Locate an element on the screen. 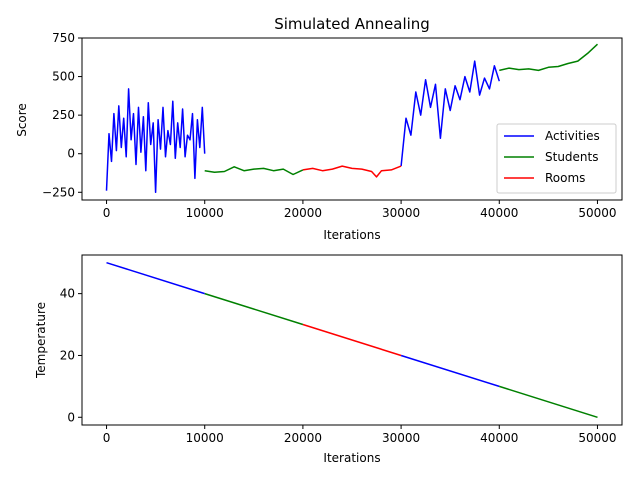 This screenshot has height=480, width=640. legend-label-students: Students is located at coordinates (572, 157).